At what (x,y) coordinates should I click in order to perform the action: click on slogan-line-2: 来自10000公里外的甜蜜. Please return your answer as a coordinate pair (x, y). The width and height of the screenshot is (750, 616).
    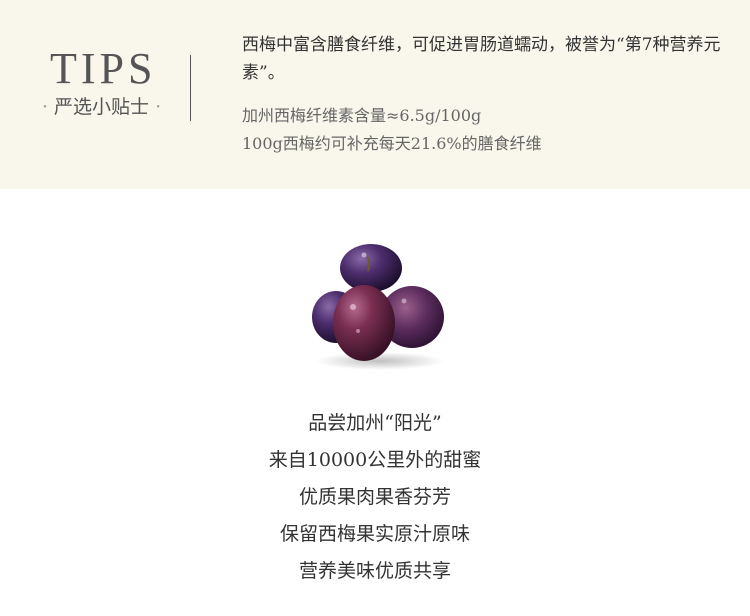
    Looking at the image, I should click on (375, 460).